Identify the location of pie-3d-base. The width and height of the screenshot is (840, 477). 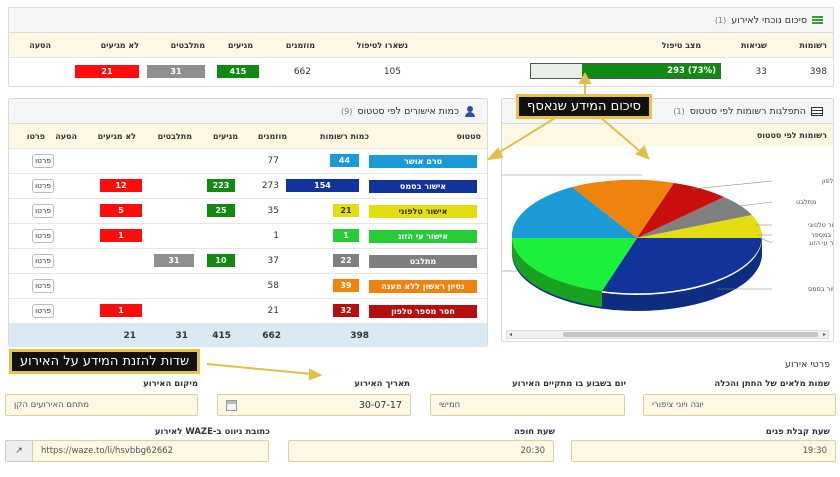
(637, 274).